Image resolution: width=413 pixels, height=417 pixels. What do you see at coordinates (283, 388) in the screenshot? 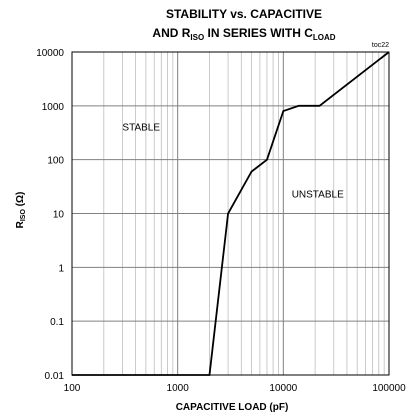
I see `x-tick-label: 10000` at bounding box center [283, 388].